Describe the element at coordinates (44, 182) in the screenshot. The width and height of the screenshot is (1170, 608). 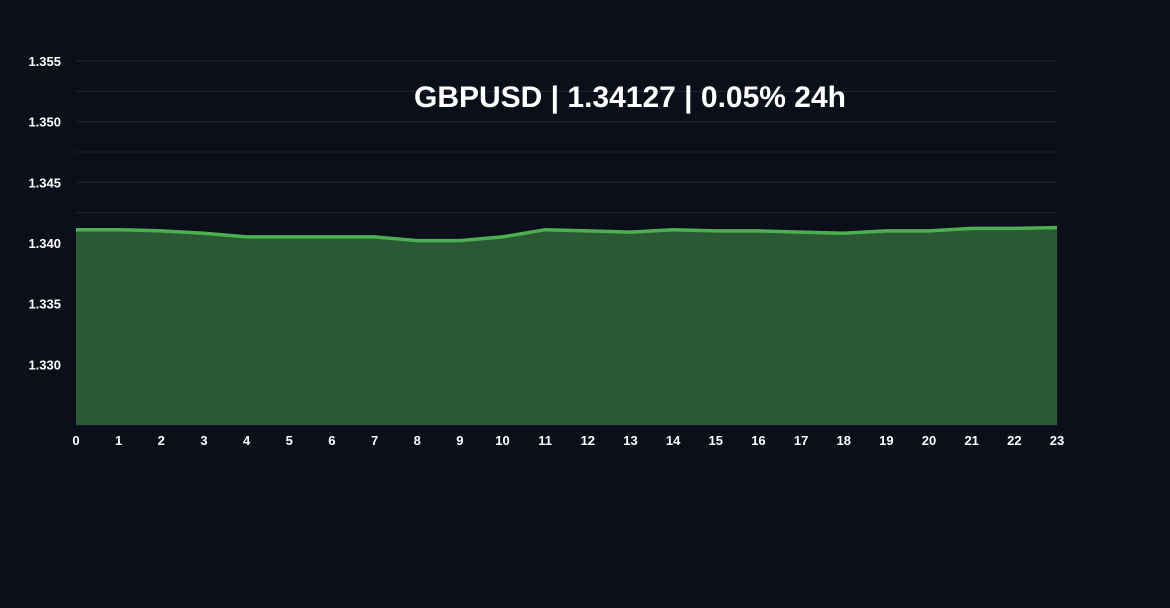
I see `y-tick-label: 1.345` at that location.